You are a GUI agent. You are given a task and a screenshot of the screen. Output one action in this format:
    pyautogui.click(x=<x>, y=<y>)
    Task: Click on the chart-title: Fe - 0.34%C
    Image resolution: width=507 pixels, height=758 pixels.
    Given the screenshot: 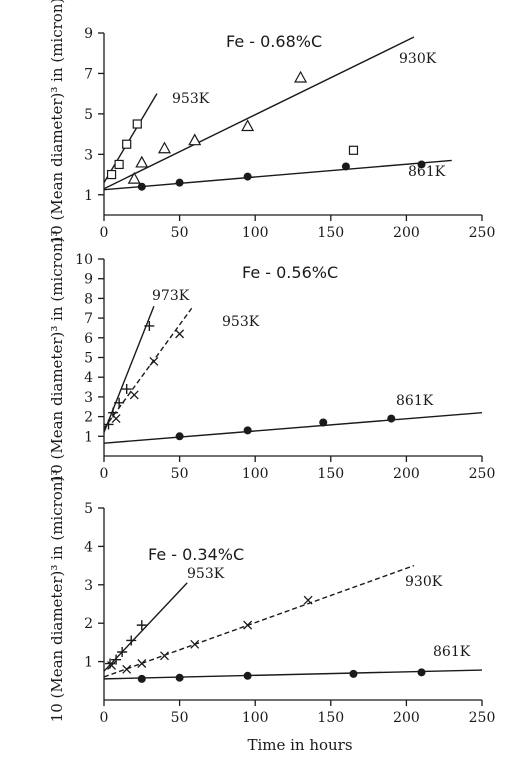 What is the action you would take?
    pyautogui.click(x=196, y=554)
    